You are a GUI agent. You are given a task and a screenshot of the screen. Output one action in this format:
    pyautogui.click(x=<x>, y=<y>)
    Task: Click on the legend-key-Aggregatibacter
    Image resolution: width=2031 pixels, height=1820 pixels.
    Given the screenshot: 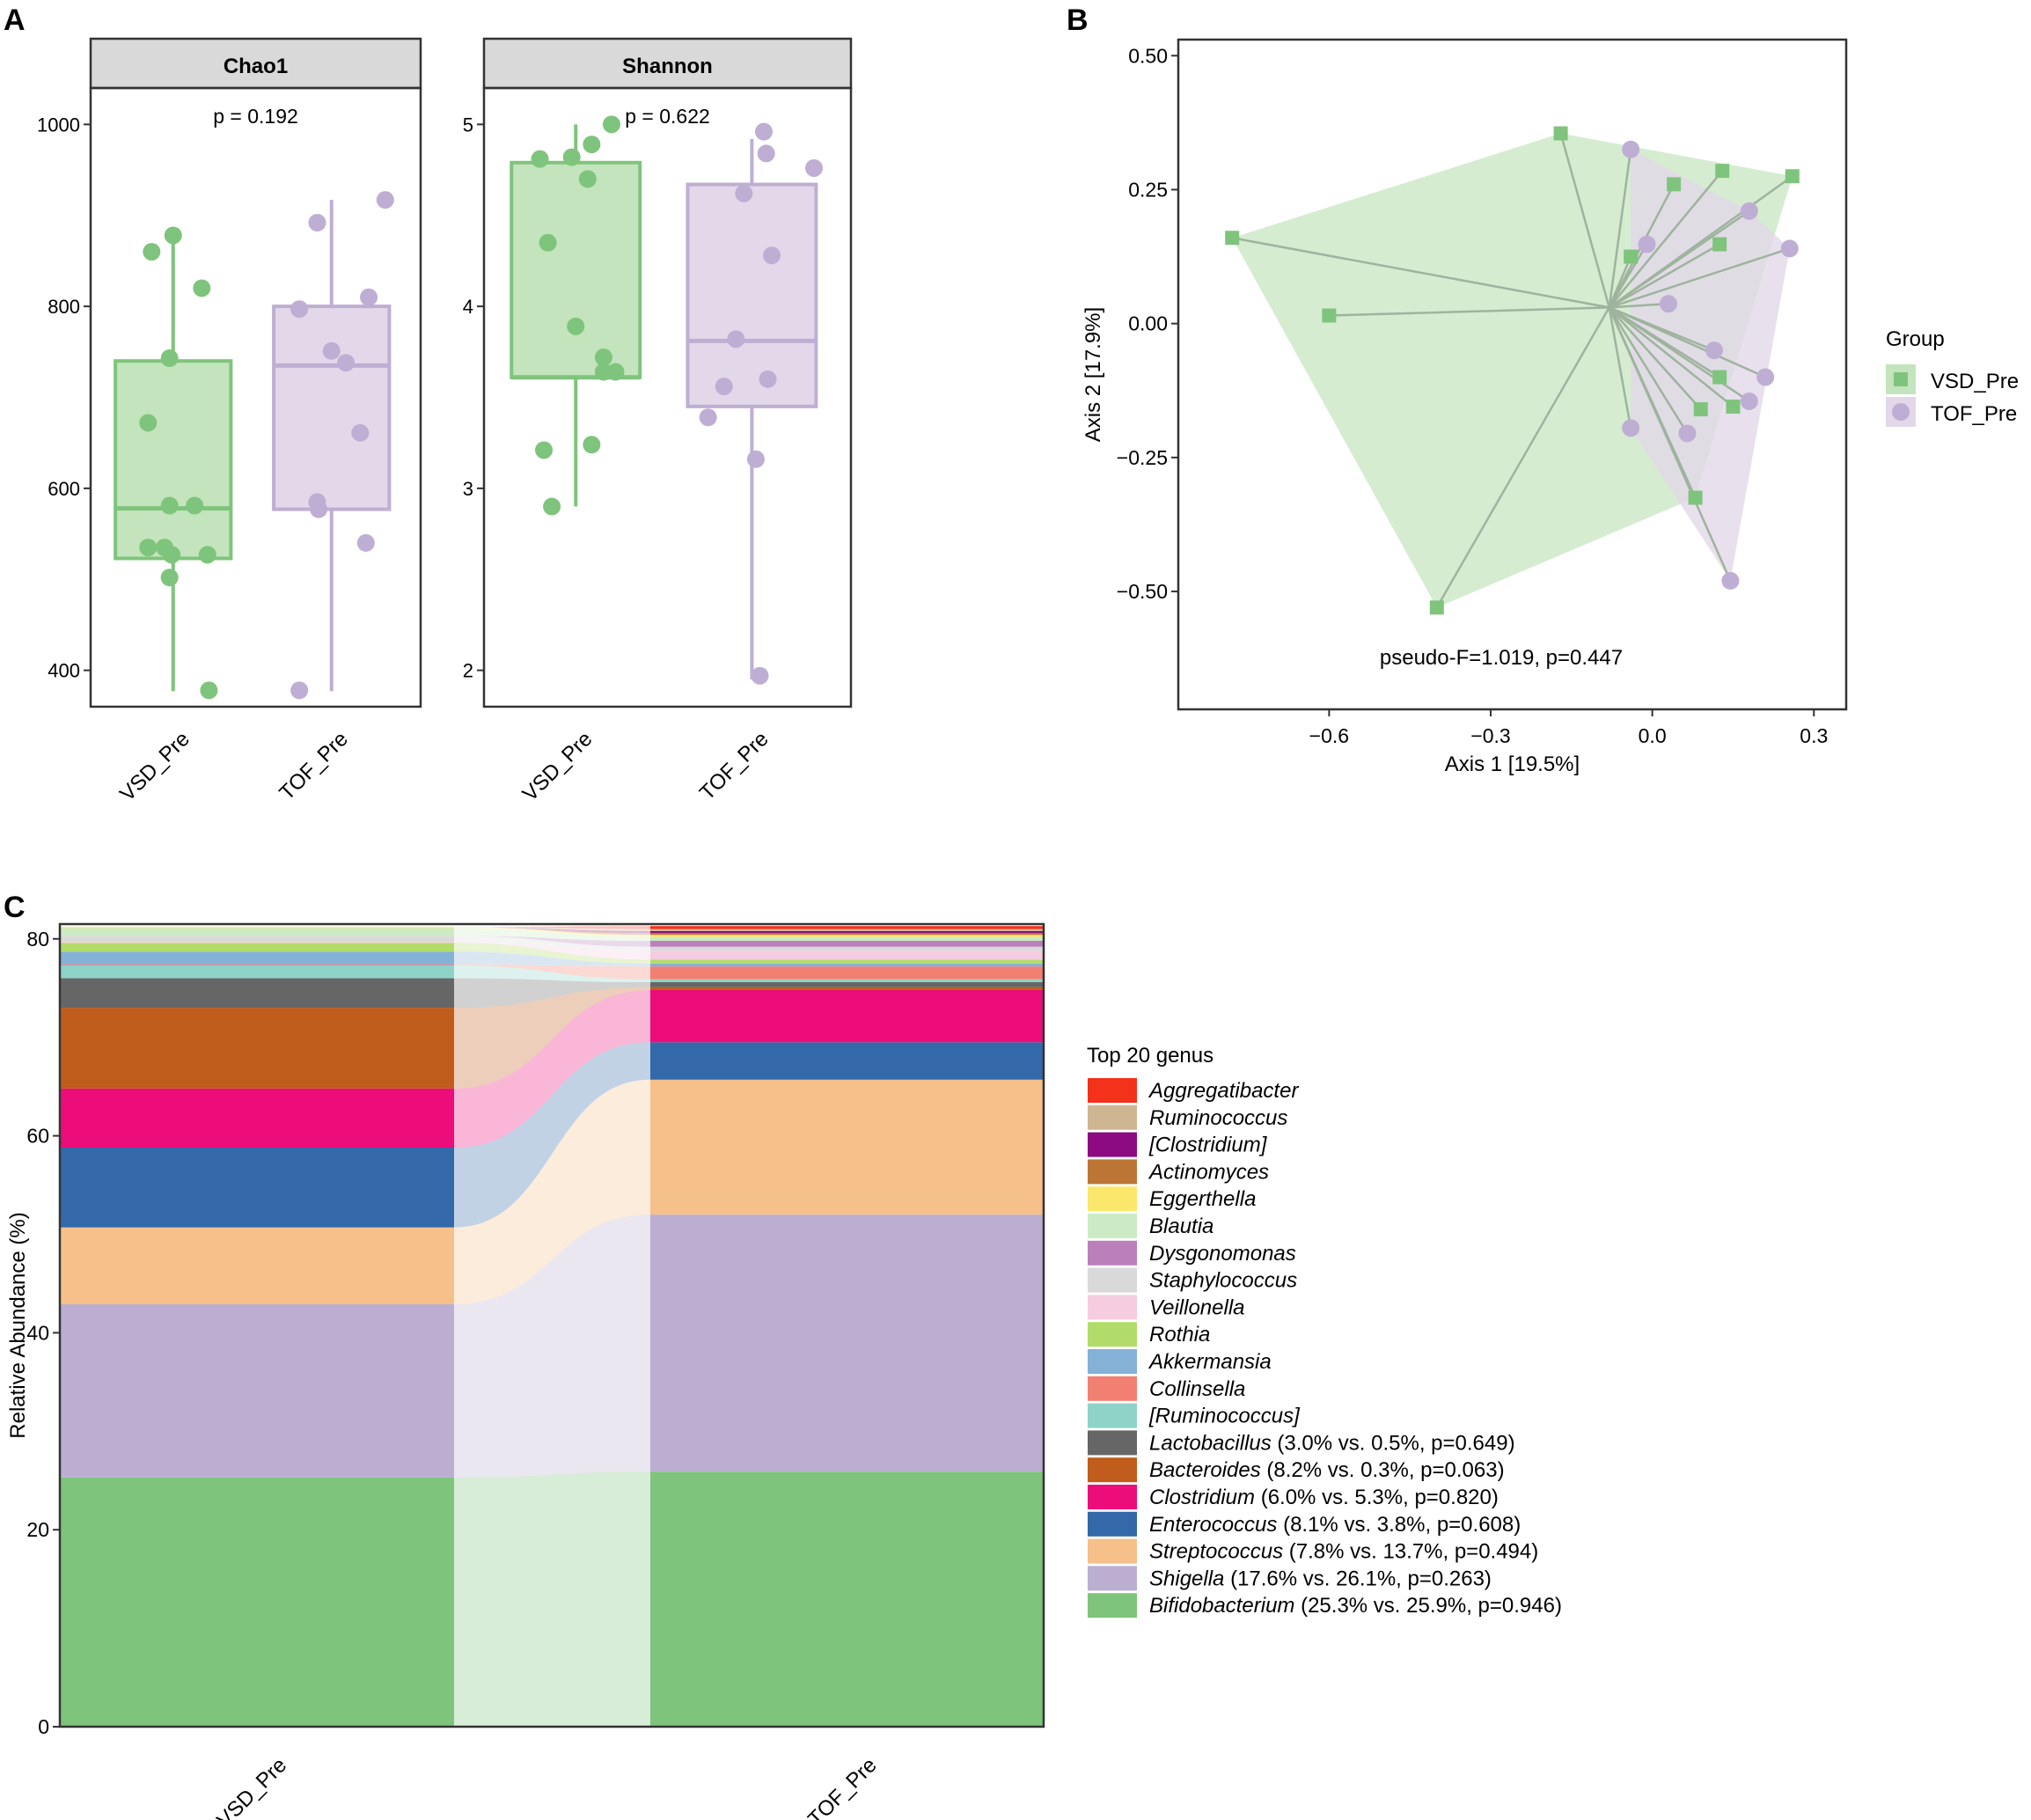 What is the action you would take?
    pyautogui.click(x=1113, y=1090)
    